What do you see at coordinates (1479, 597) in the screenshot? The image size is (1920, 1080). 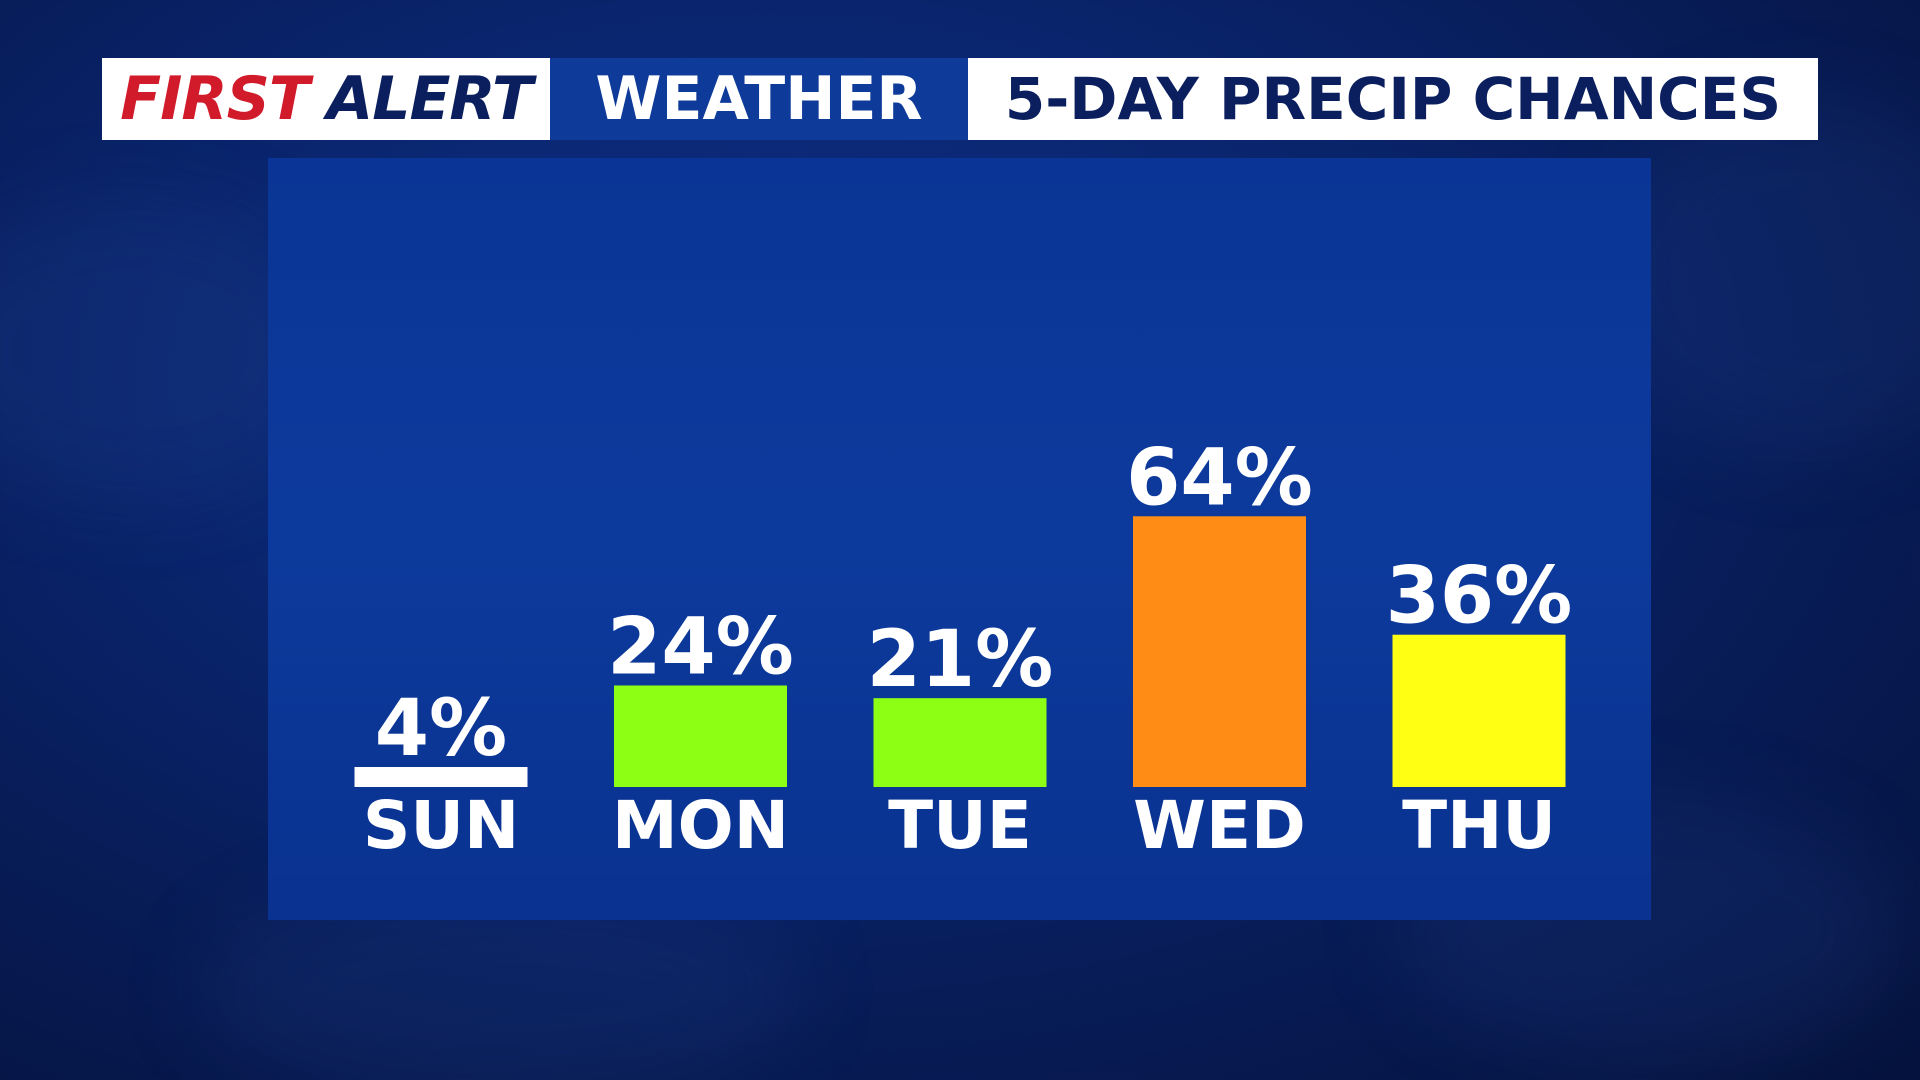 I see `value-label-thu: 36%` at bounding box center [1479, 597].